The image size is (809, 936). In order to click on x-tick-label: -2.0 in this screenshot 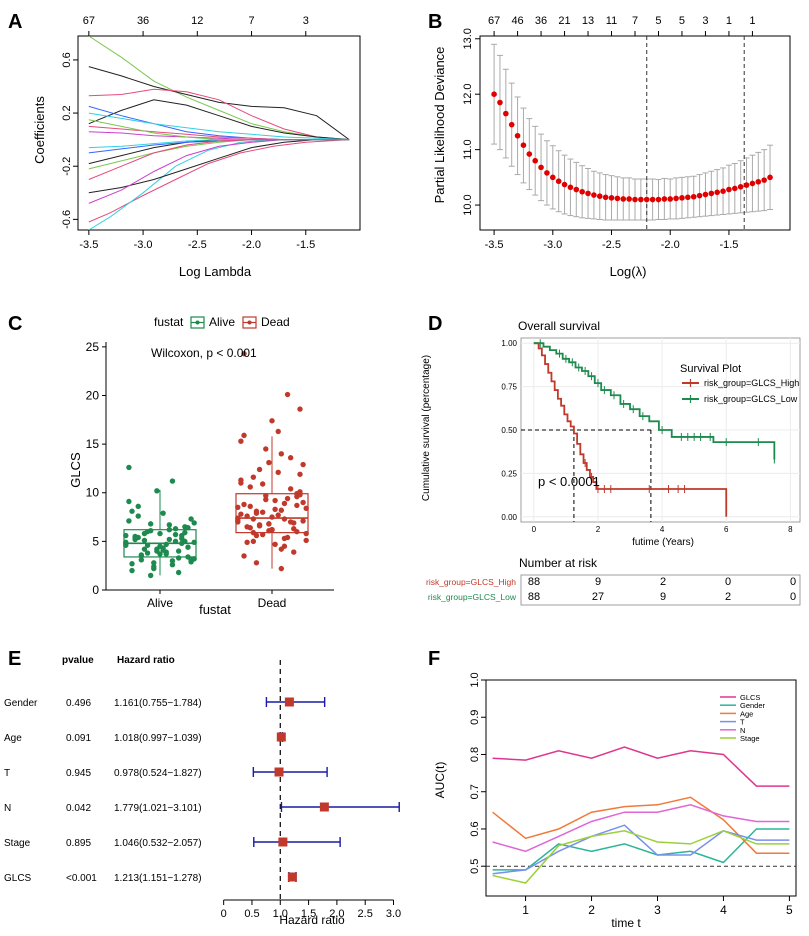, I will do `click(251, 245)`.